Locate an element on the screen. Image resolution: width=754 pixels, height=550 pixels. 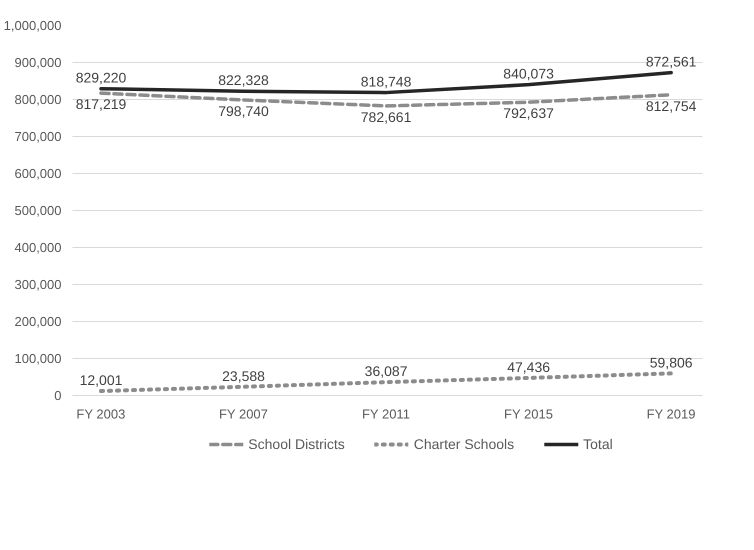
y-tick-label: 900,000 is located at coordinates (38, 62).